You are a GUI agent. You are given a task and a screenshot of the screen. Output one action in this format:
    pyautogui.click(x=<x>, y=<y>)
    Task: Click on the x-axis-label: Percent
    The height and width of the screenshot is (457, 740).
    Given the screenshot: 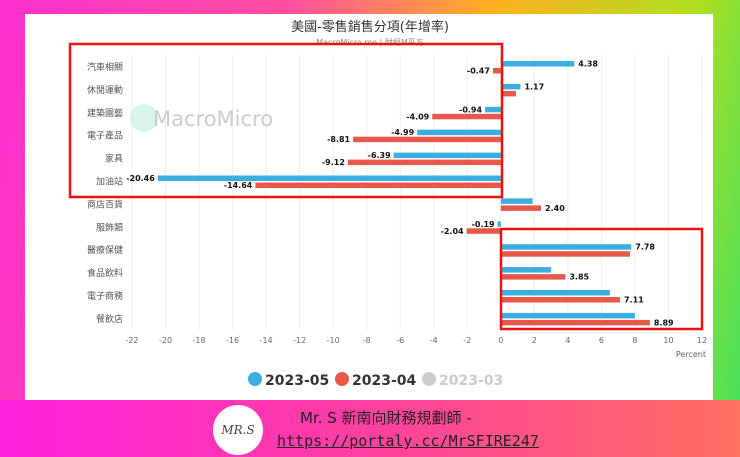 What is the action you would take?
    pyautogui.click(x=691, y=354)
    